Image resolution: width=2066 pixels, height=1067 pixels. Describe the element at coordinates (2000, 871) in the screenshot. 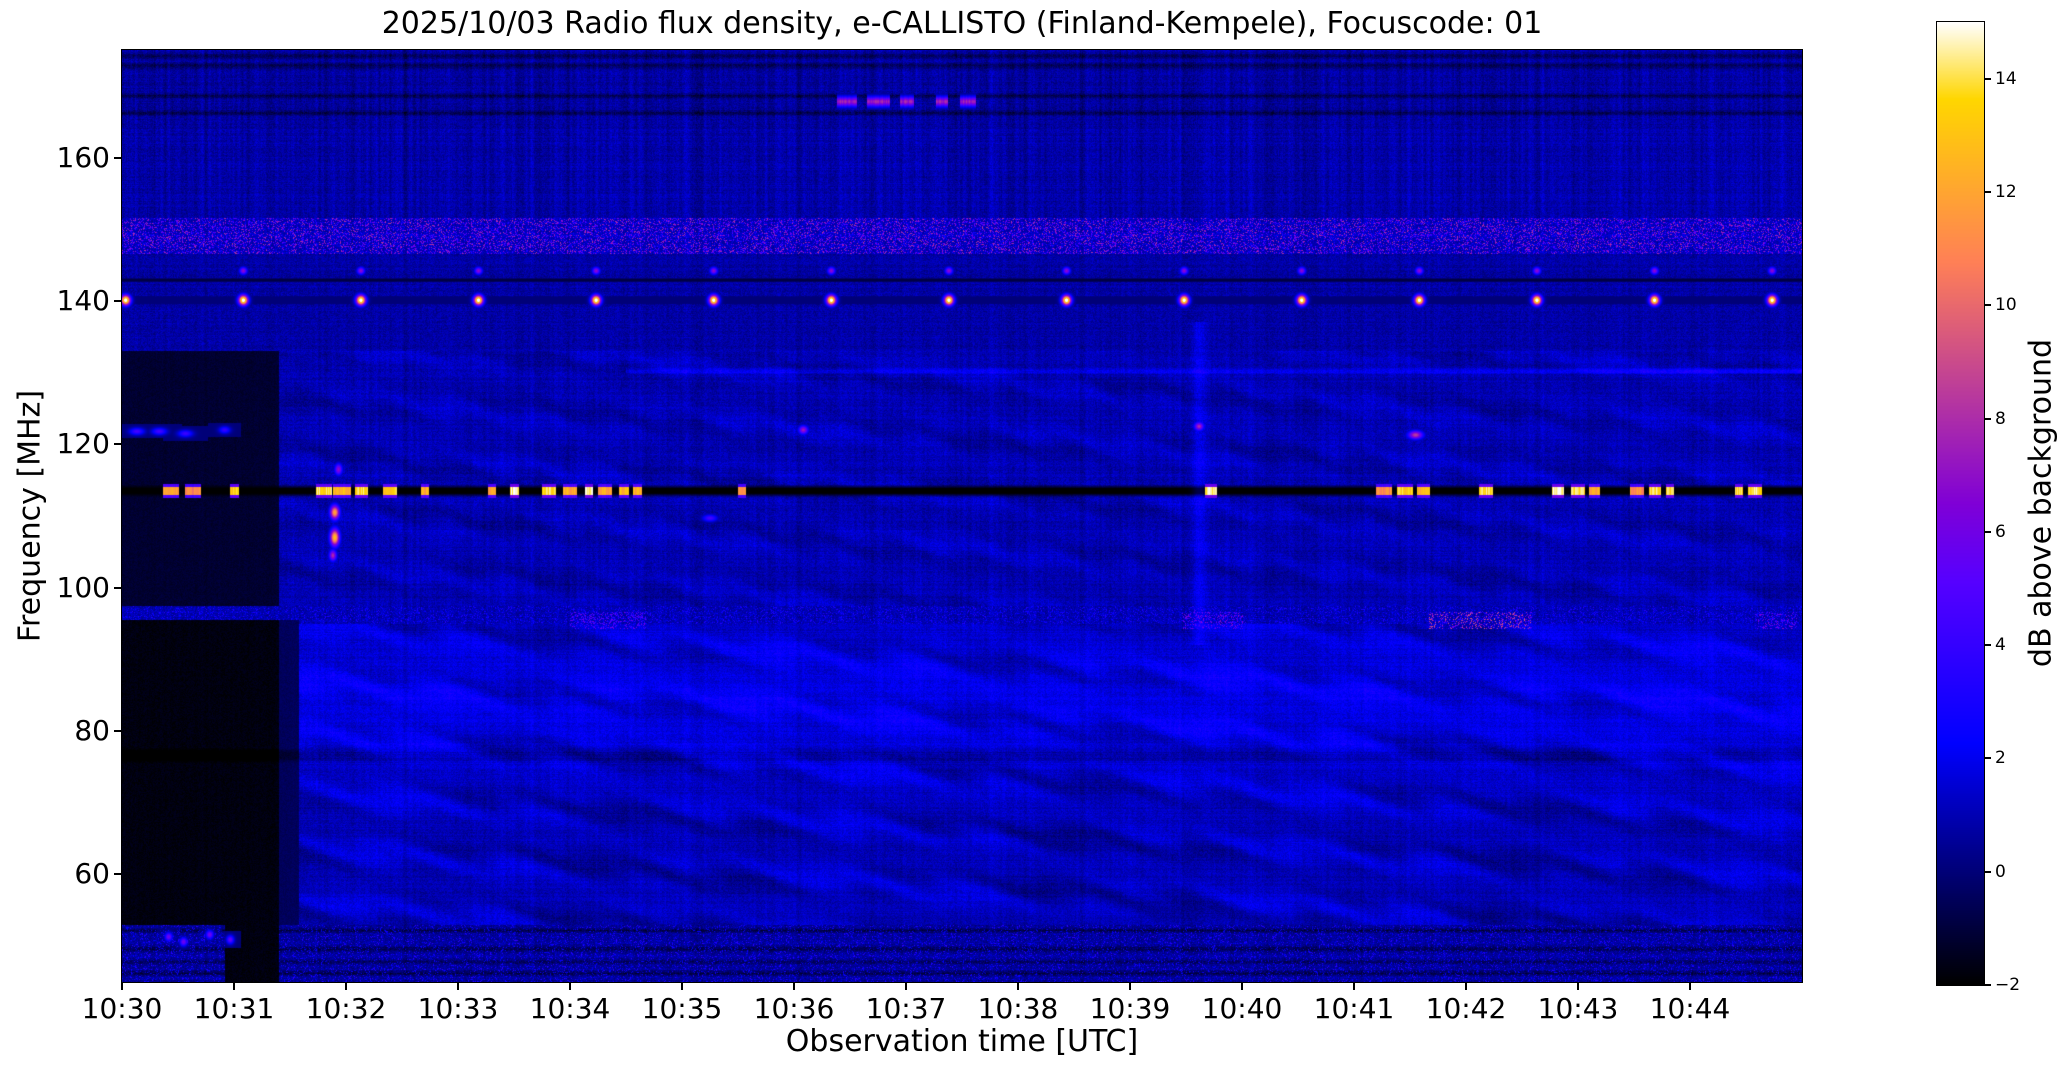

I see `colorbar-tick-label: 0` at that location.